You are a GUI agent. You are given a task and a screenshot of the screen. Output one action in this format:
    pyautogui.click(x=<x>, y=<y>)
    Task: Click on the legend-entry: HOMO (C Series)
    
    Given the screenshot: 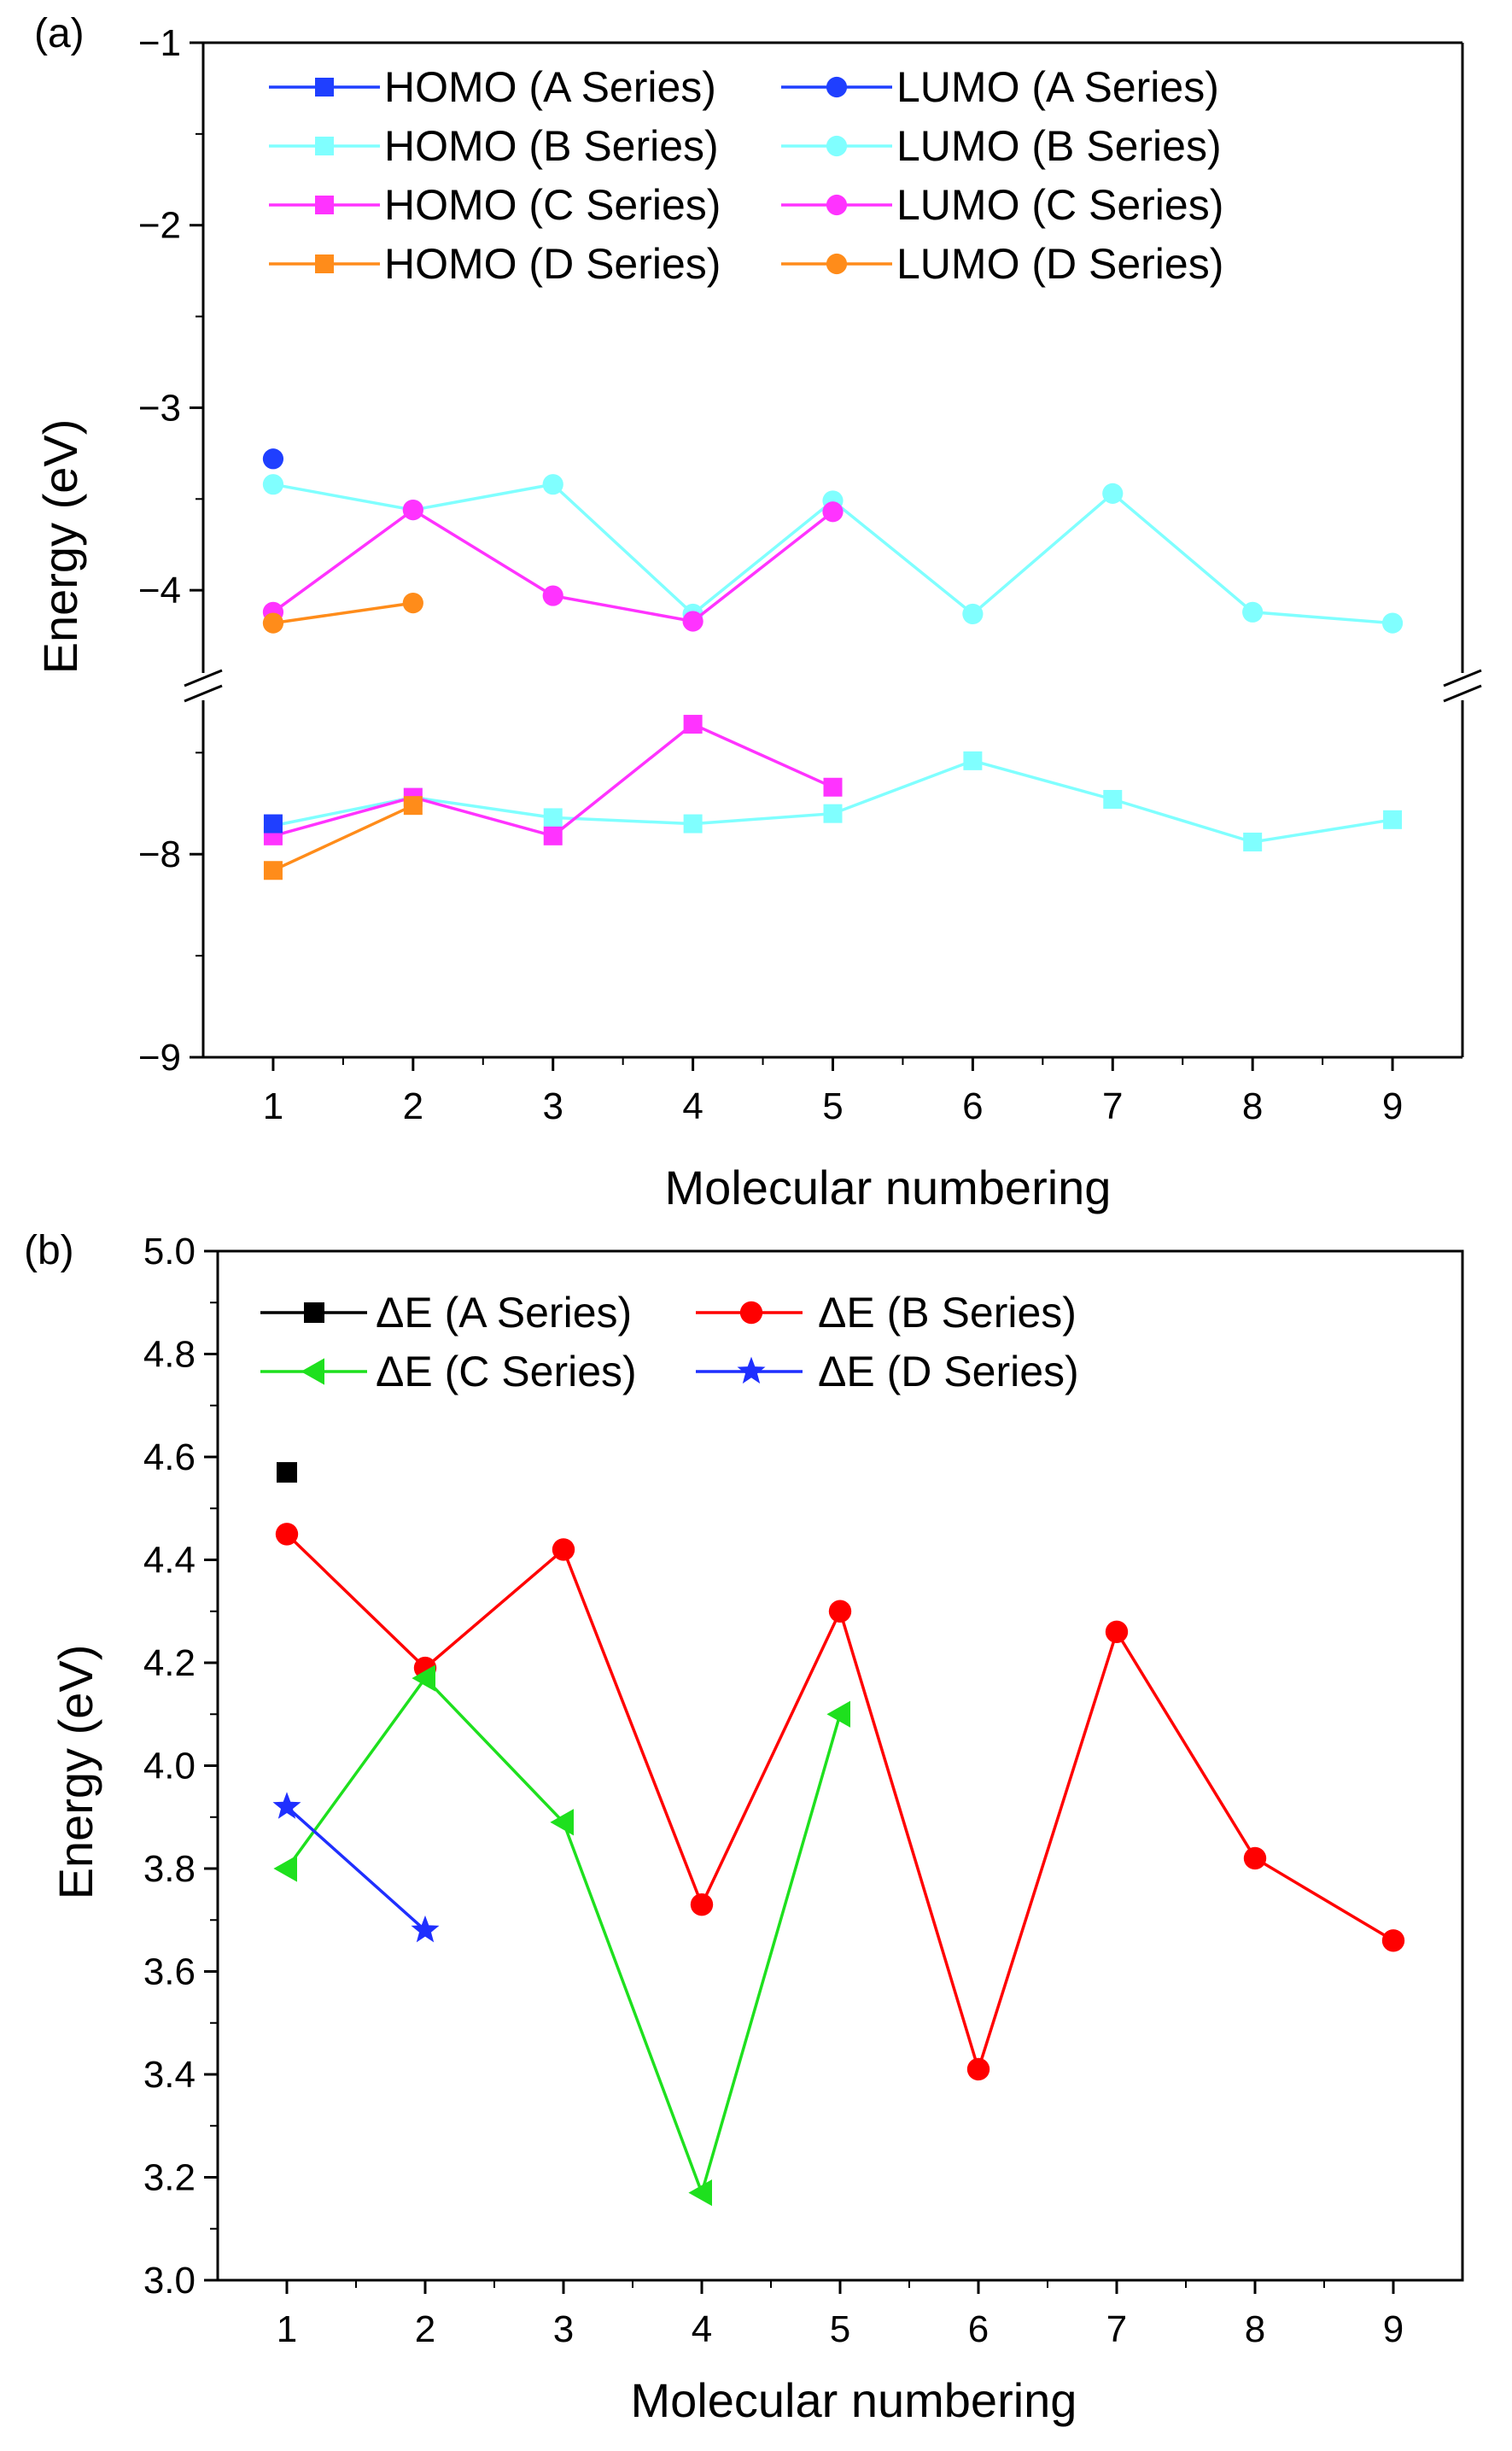 What is the action you would take?
    pyautogui.click(x=552, y=205)
    